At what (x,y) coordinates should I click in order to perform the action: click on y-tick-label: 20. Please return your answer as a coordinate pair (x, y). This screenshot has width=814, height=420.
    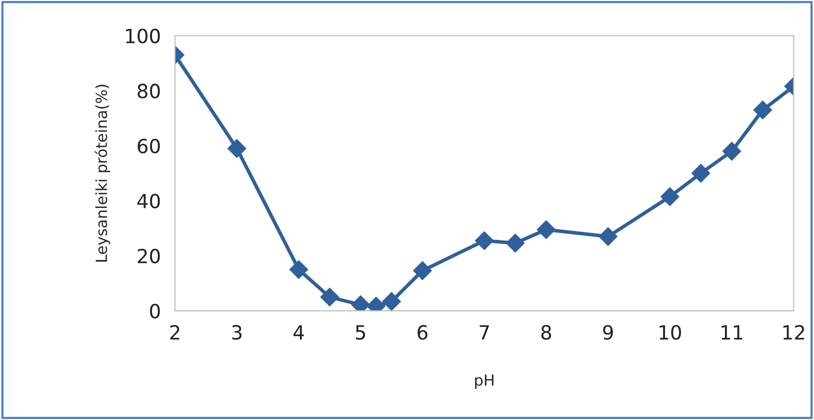
    Looking at the image, I should click on (149, 256).